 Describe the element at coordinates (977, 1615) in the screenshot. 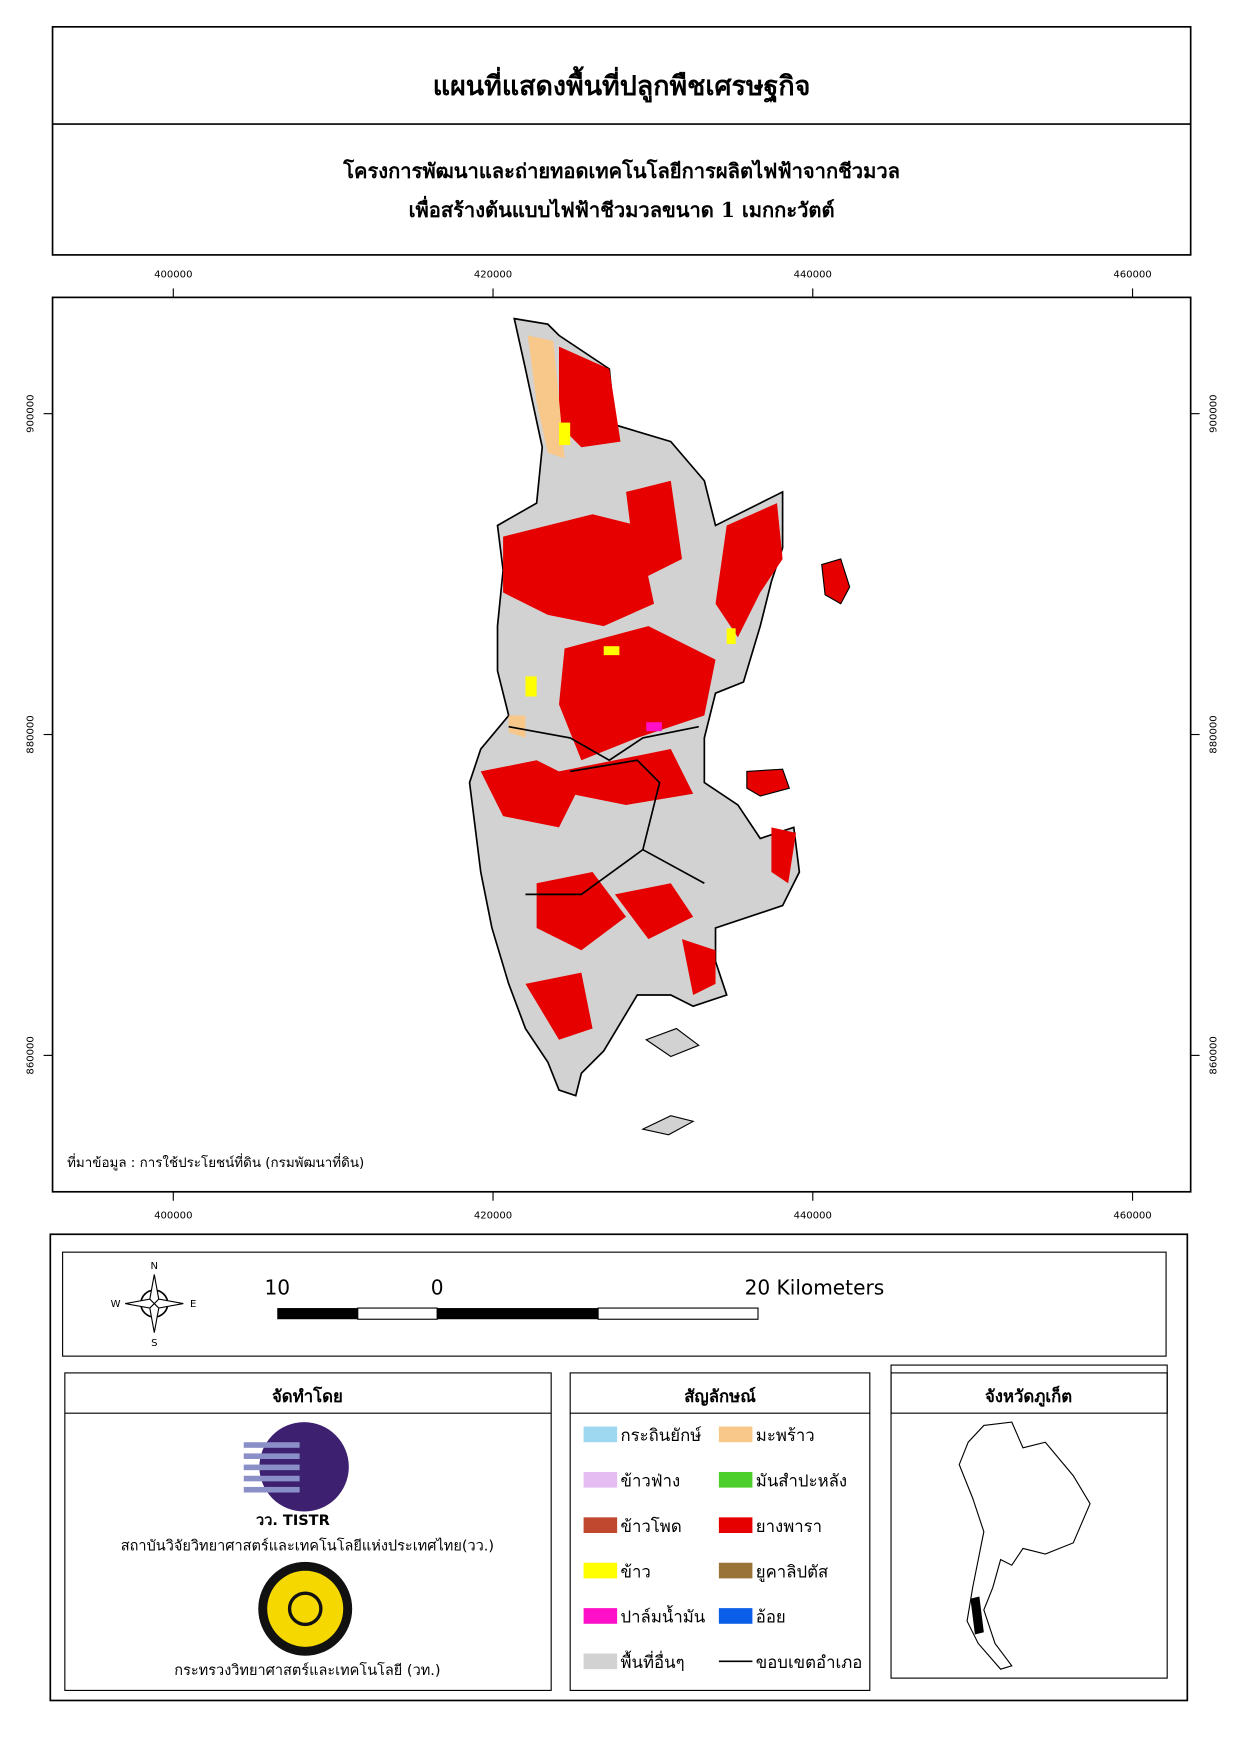

I see `phuket-highlight` at that location.